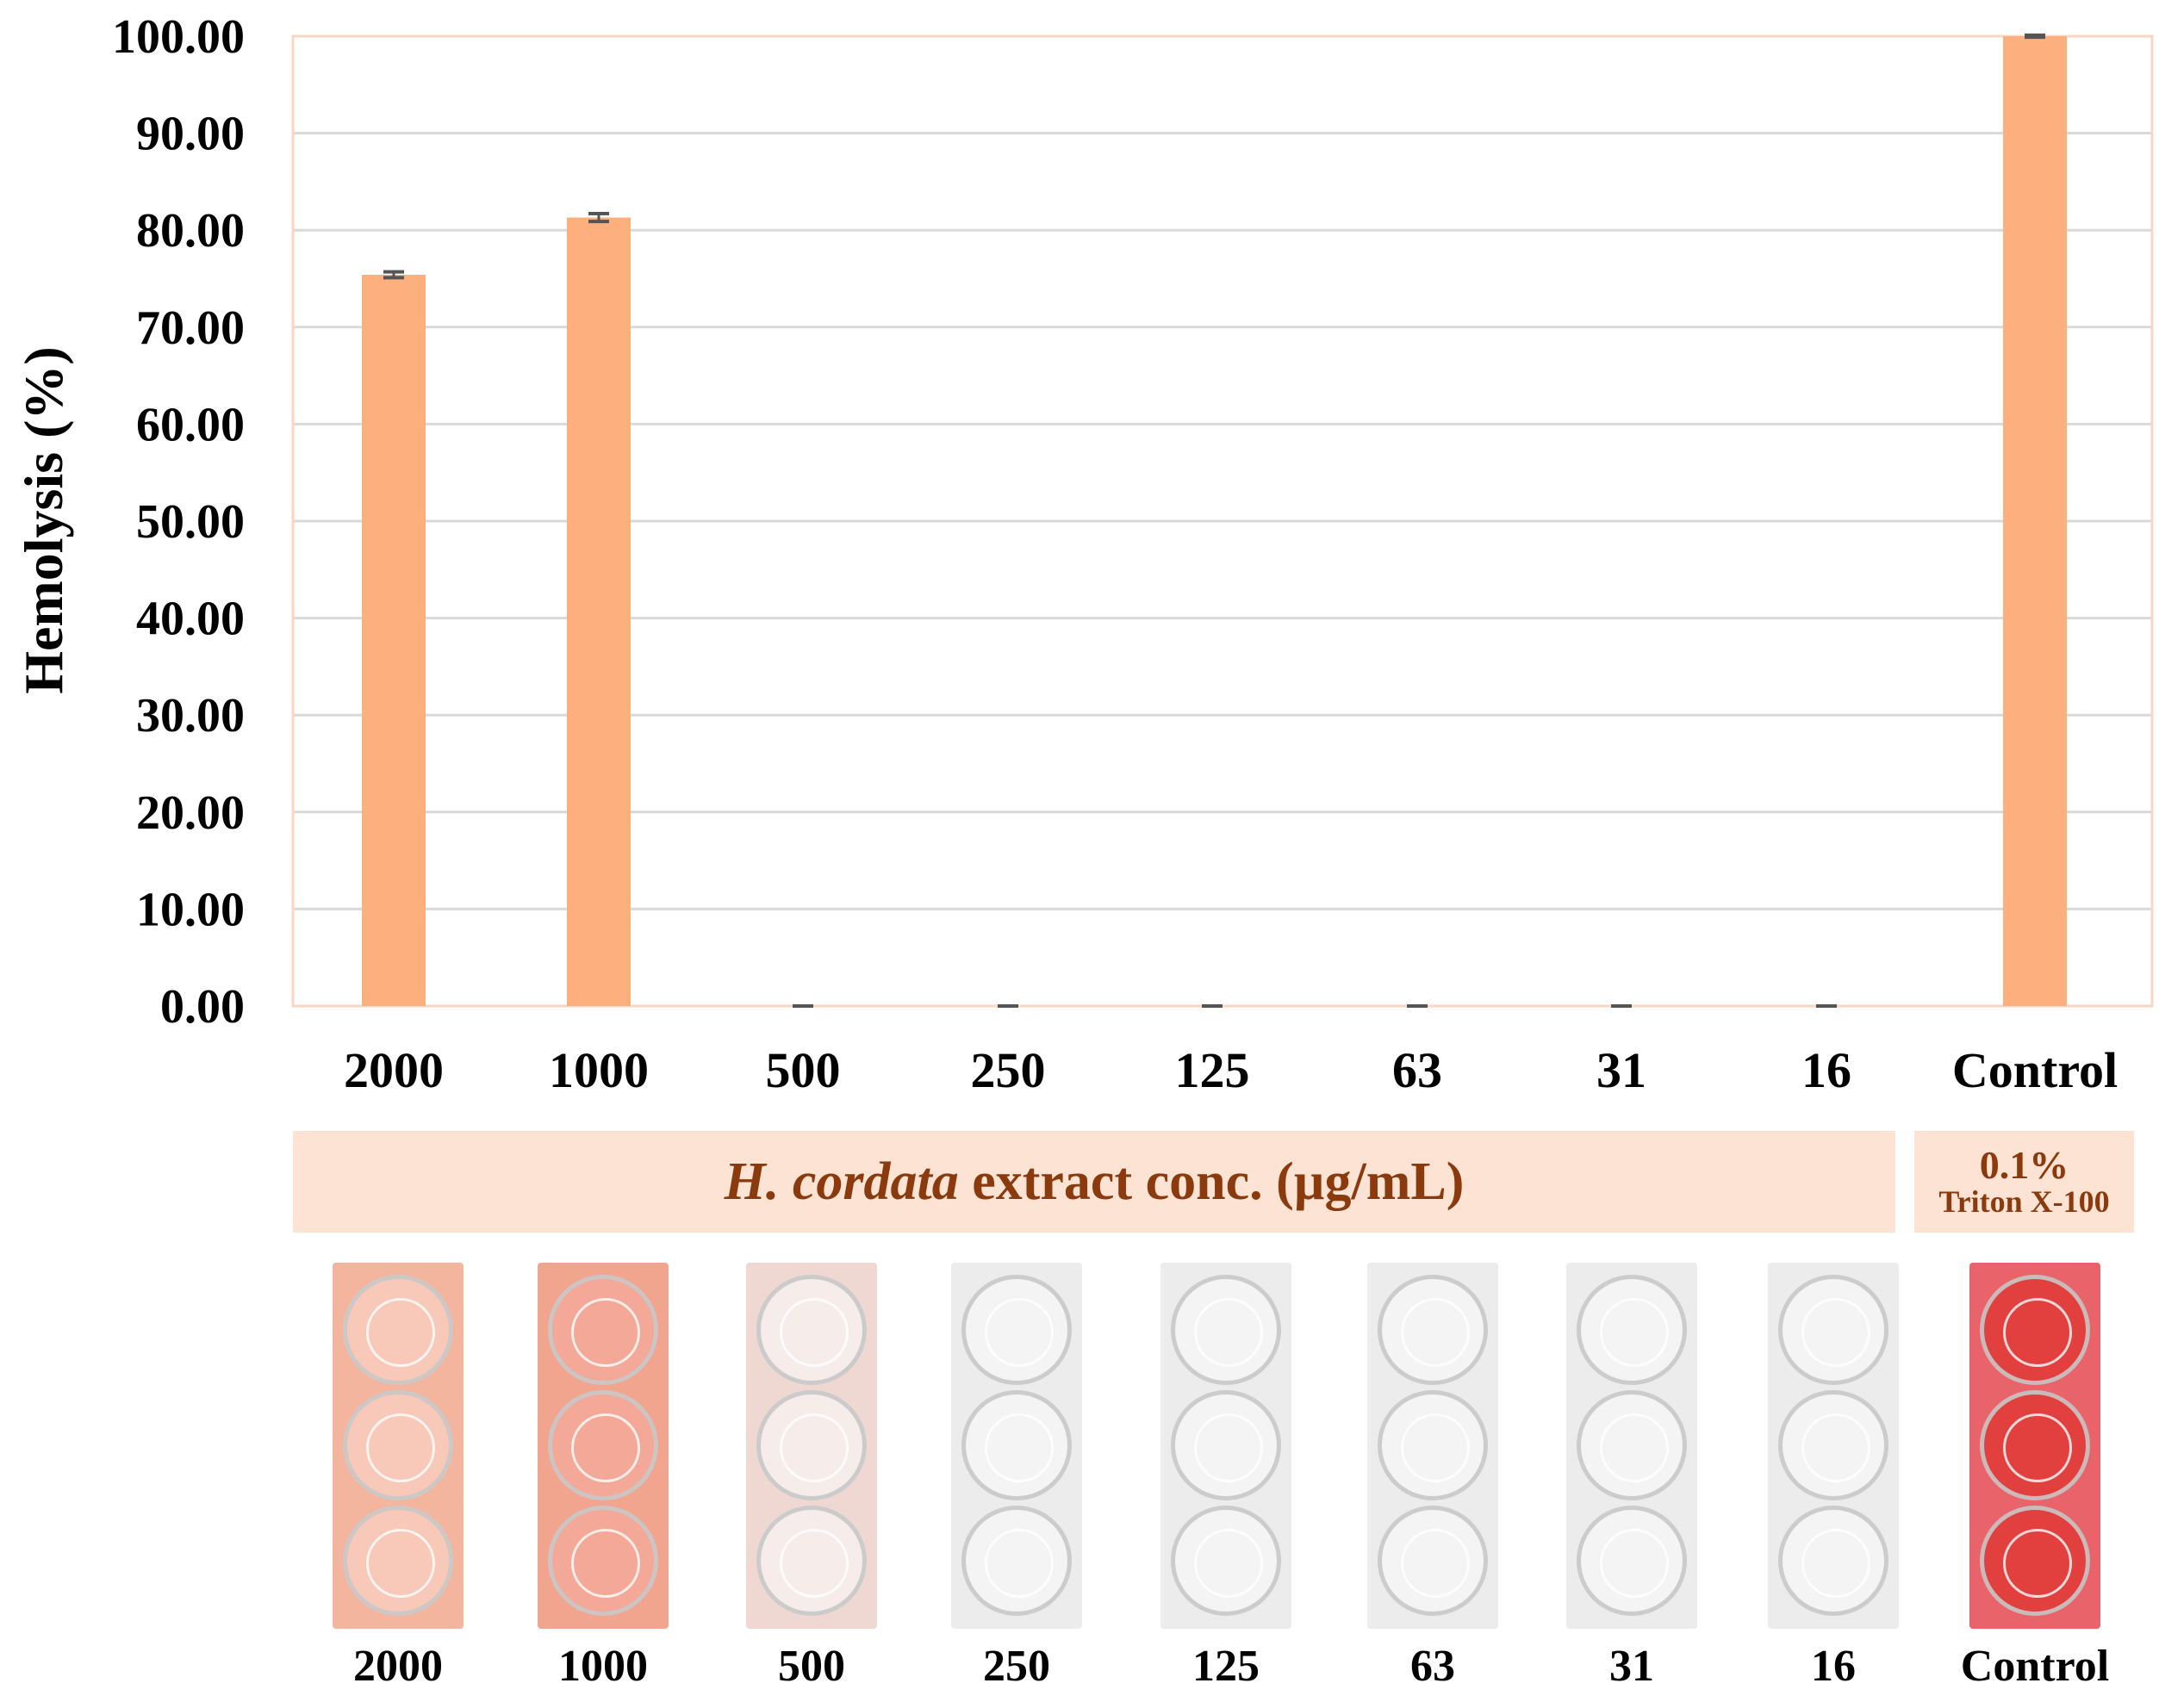 This screenshot has width=2159, height=1708. I want to click on extract-concentration-band: H. cordata extract conc. (µg/mL), so click(1094, 1182).